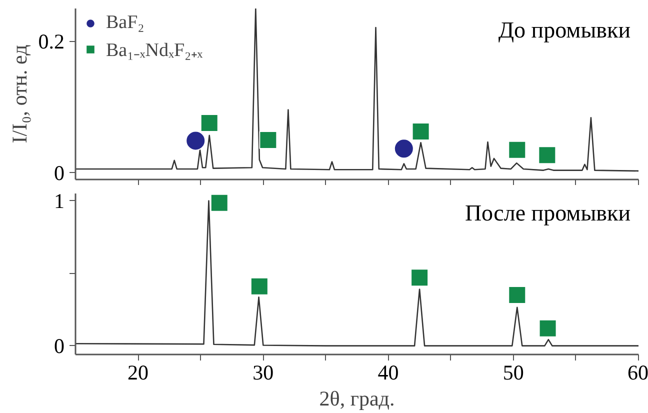 The height and width of the screenshot is (413, 648). I want to click on annotation: После промывки, so click(547, 213).